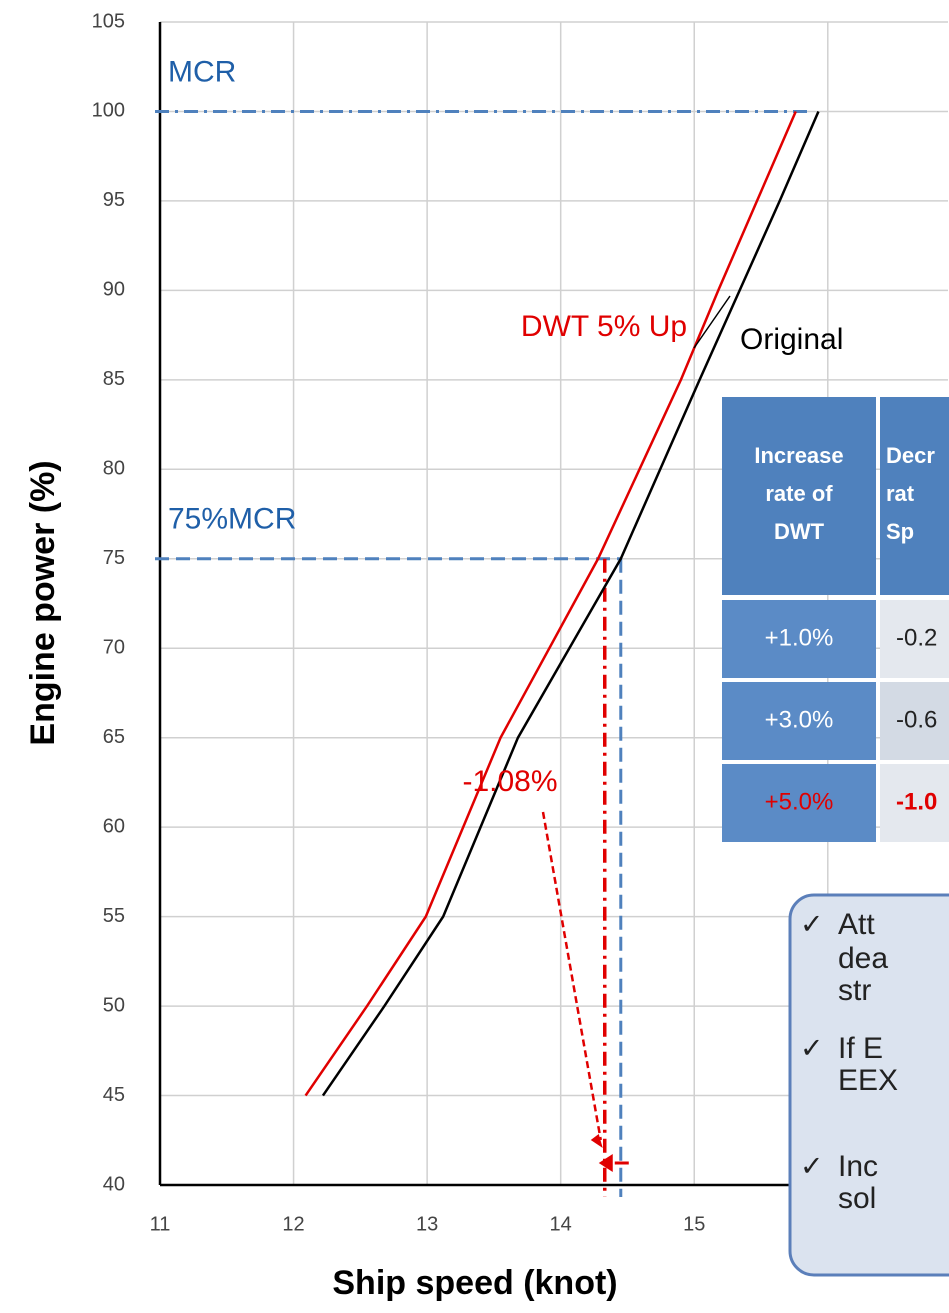  I want to click on x-tick-label: 13, so click(427, 1224).